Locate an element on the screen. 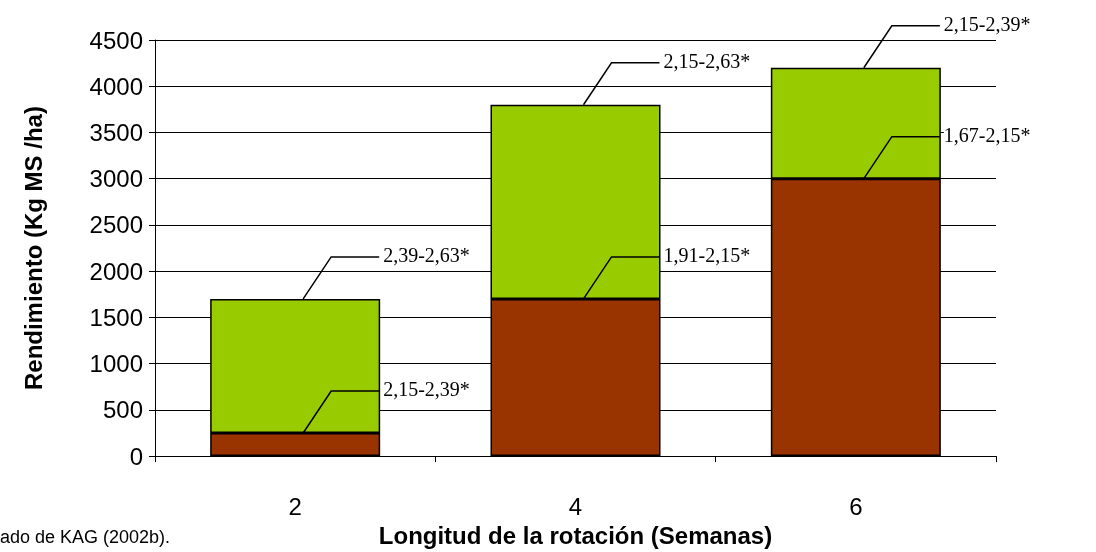  y-tick-label: 3500 is located at coordinates (116, 132).